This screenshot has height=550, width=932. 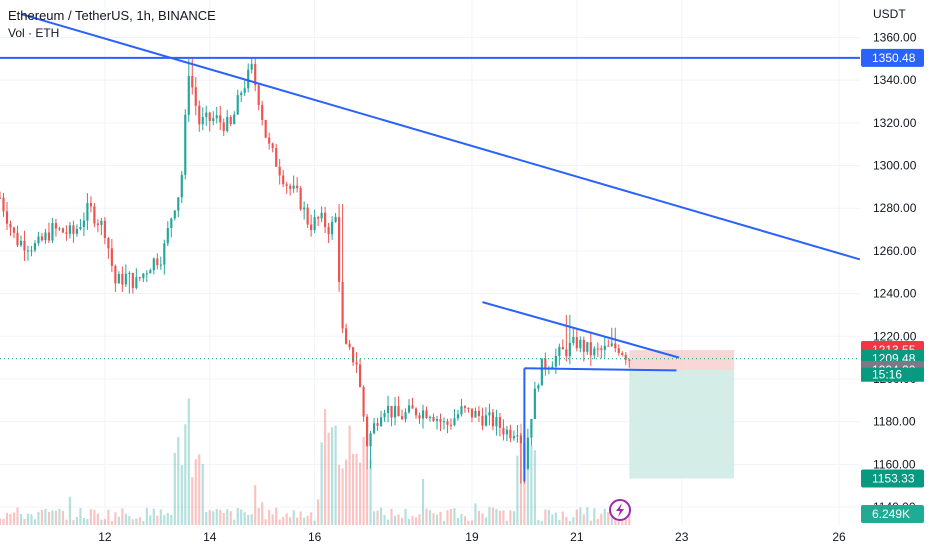 What do you see at coordinates (895, 208) in the screenshot?
I see `price-tick-label: 1280.00` at bounding box center [895, 208].